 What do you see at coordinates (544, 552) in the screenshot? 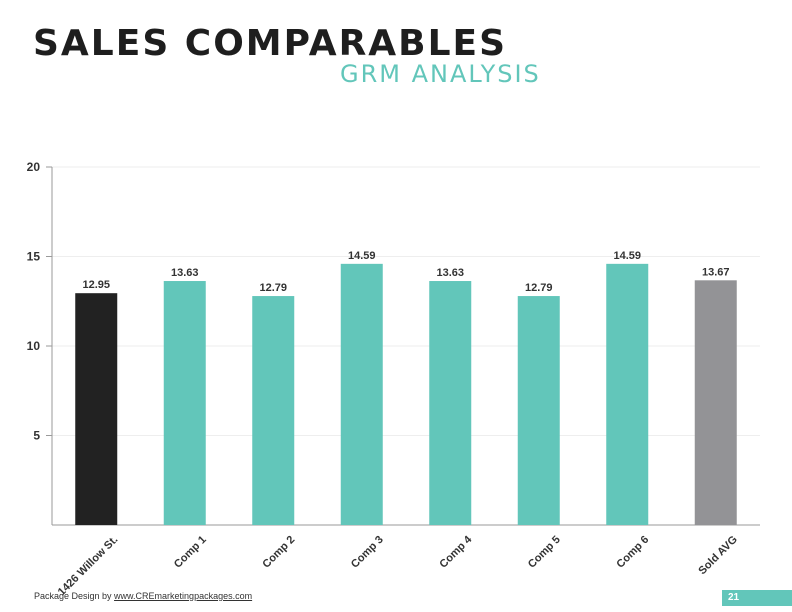
I see `x-category-label: Comp 5` at bounding box center [544, 552].